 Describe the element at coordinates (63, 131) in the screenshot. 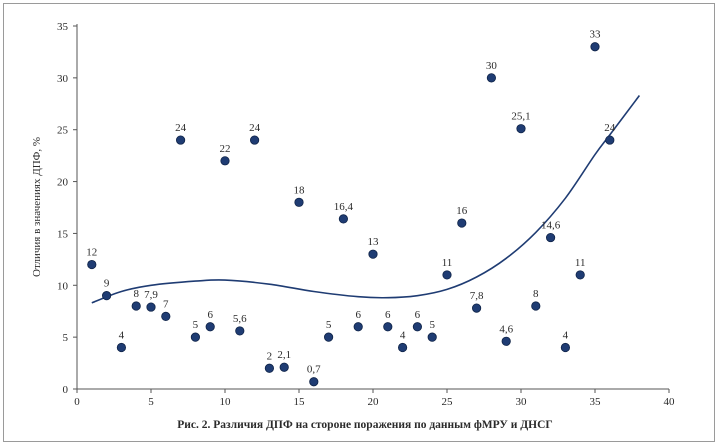

I see `y-tick-label: 25` at that location.